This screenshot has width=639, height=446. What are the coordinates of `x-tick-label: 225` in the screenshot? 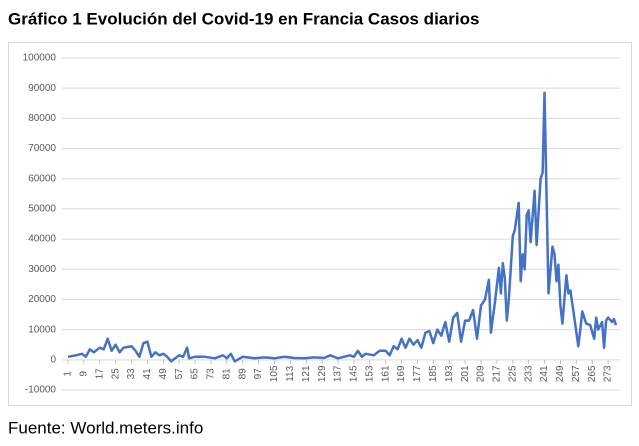 It's located at (512, 373).